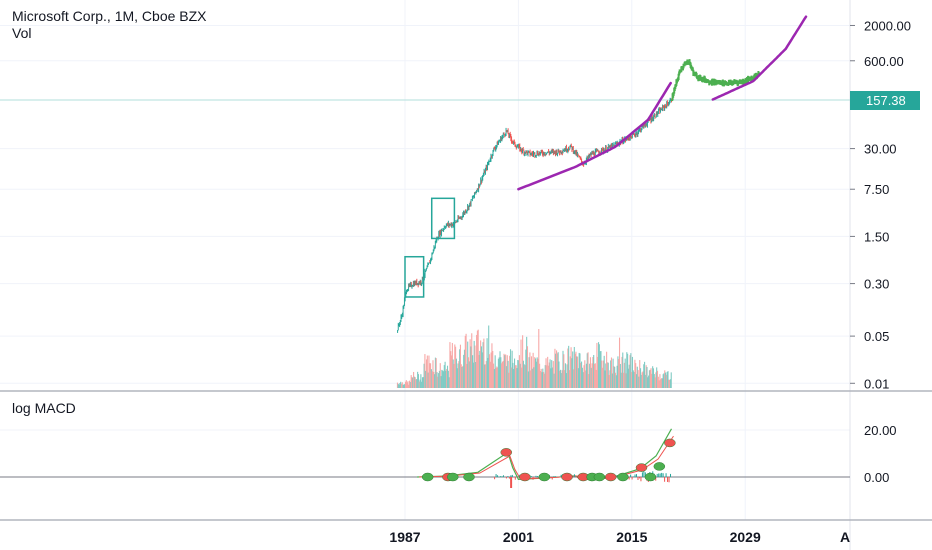 This screenshot has height=550, width=932. I want to click on time-axis: 1987 2001 2015 2029 A, so click(619, 537).